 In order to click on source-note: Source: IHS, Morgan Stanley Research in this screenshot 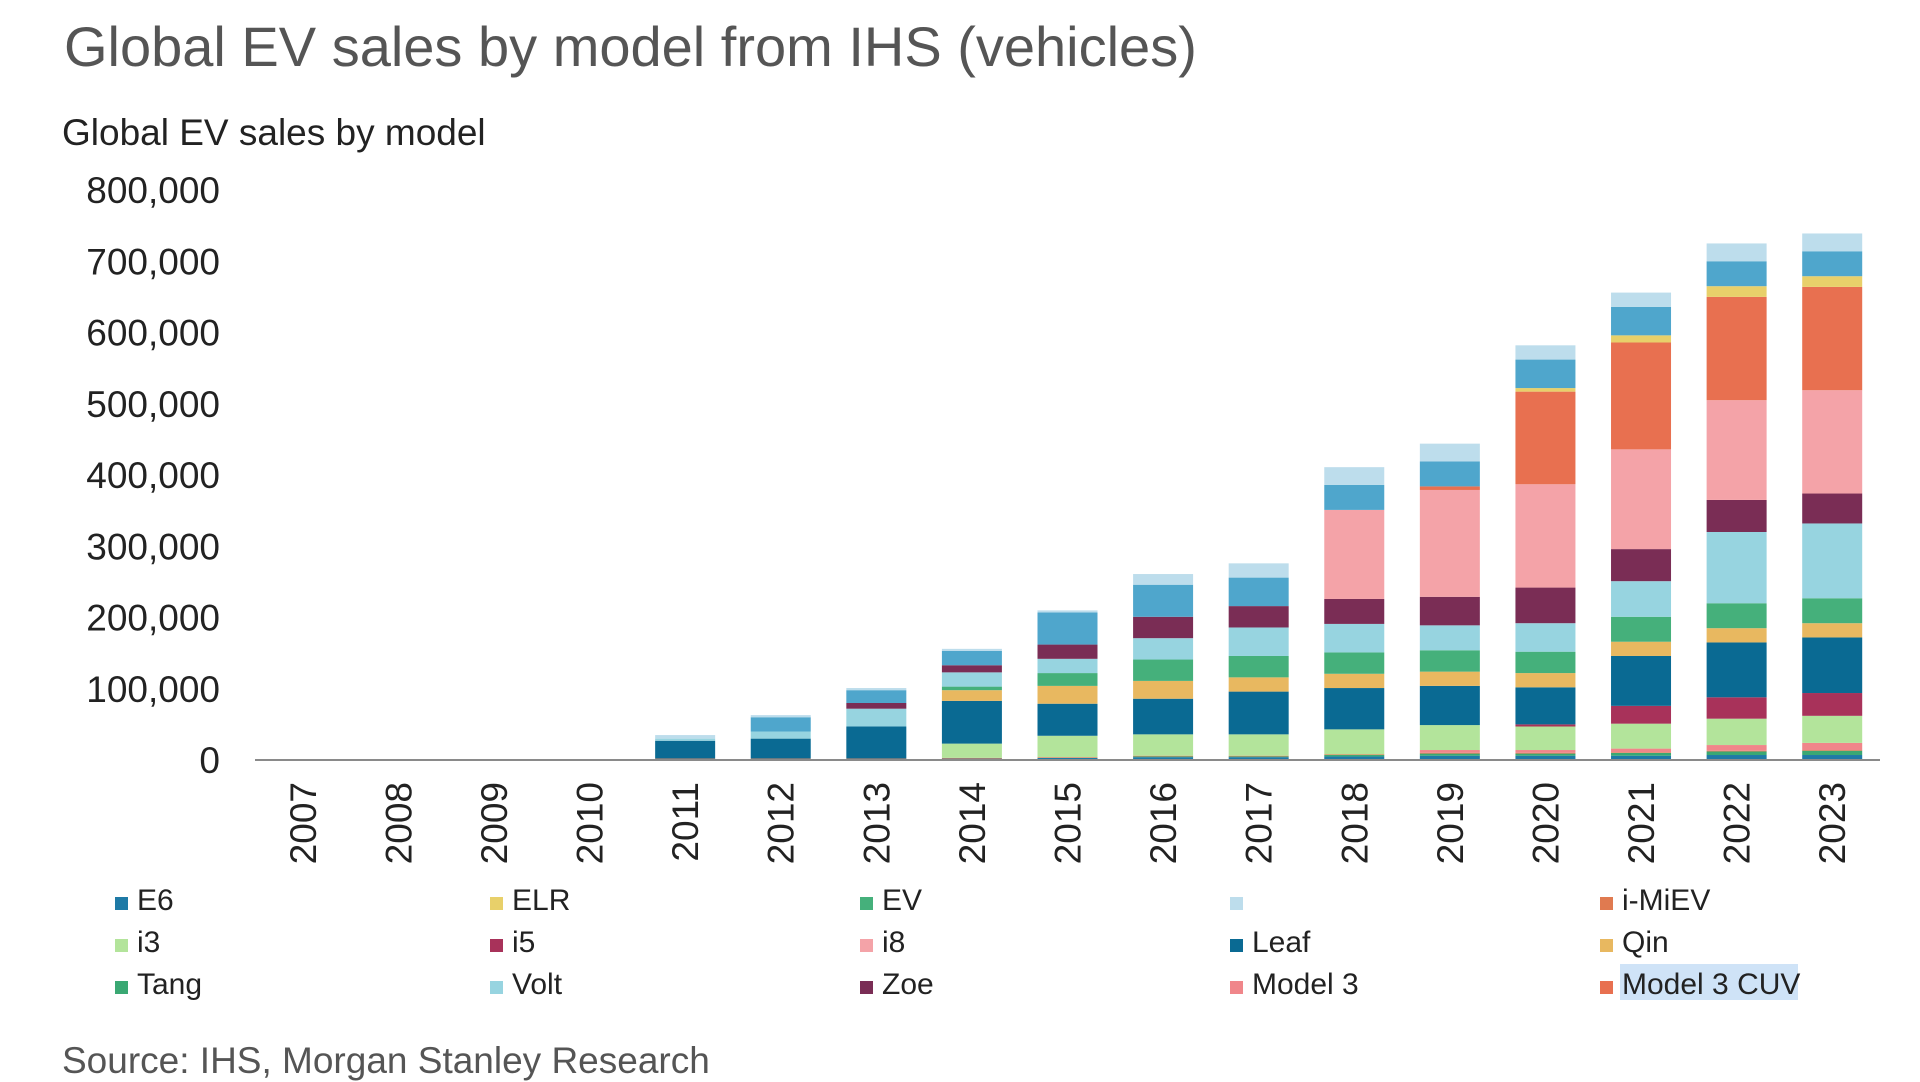, I will do `click(386, 1060)`.